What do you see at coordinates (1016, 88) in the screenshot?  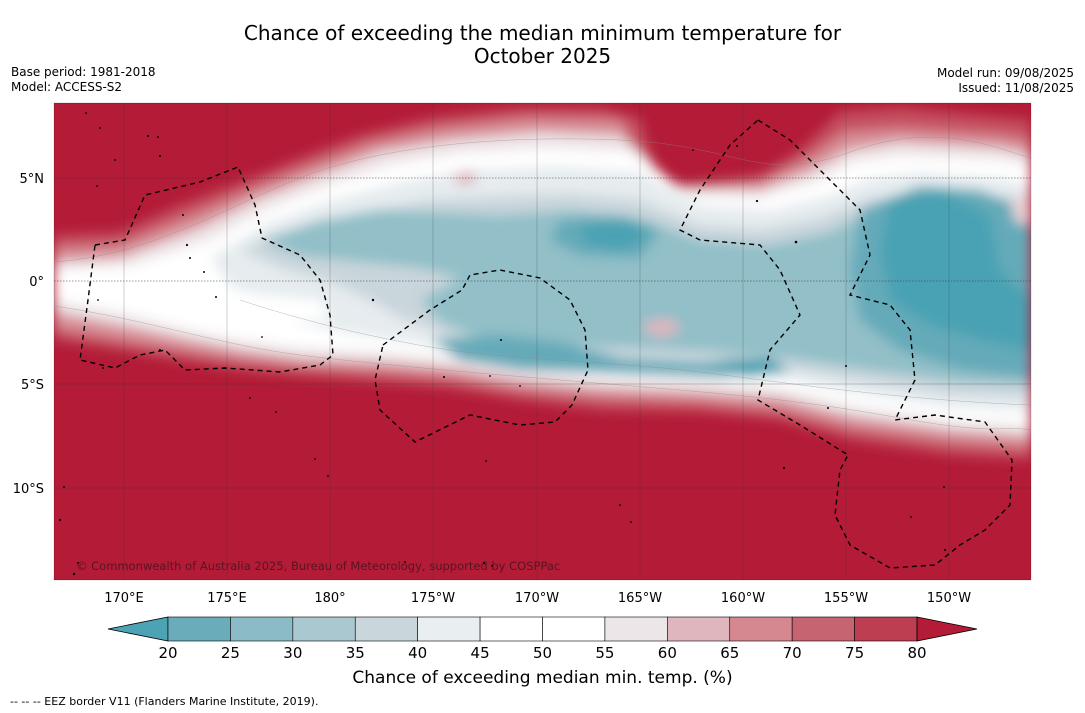 I see `issued-date: Issued: 11/08/2025` at bounding box center [1016, 88].